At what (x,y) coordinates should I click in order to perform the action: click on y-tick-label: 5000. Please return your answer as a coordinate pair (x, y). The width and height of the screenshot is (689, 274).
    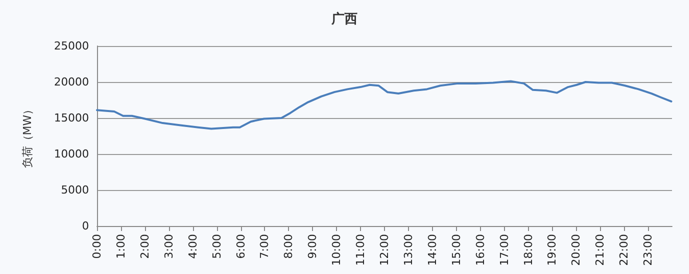
    Looking at the image, I should click on (75, 190).